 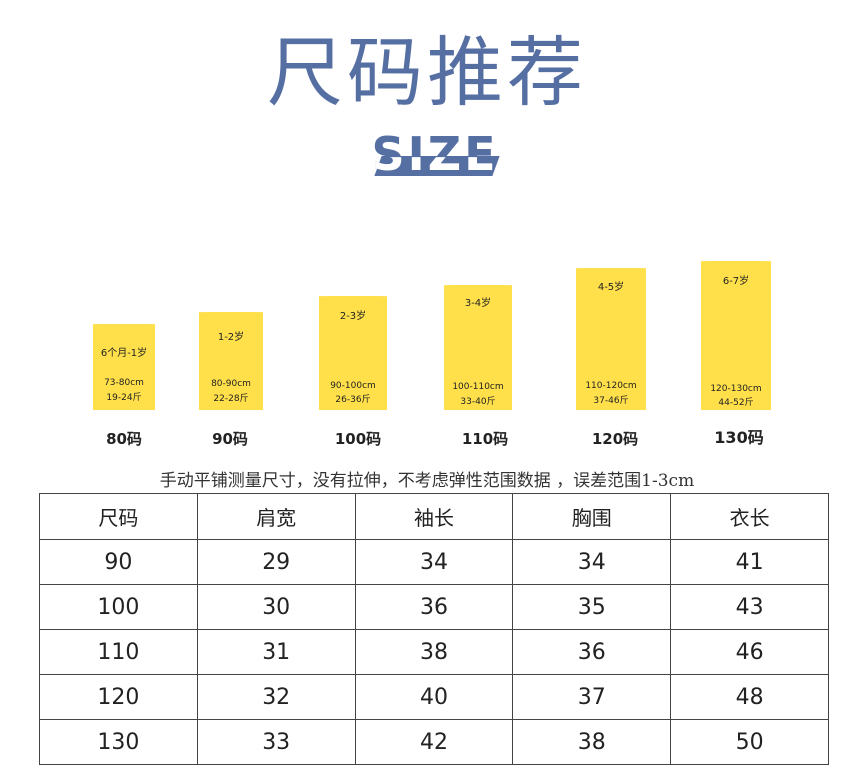 What do you see at coordinates (231, 361) in the screenshot?
I see `size-tag-90: 1-2岁 80-90cm 22-28斤` at bounding box center [231, 361].